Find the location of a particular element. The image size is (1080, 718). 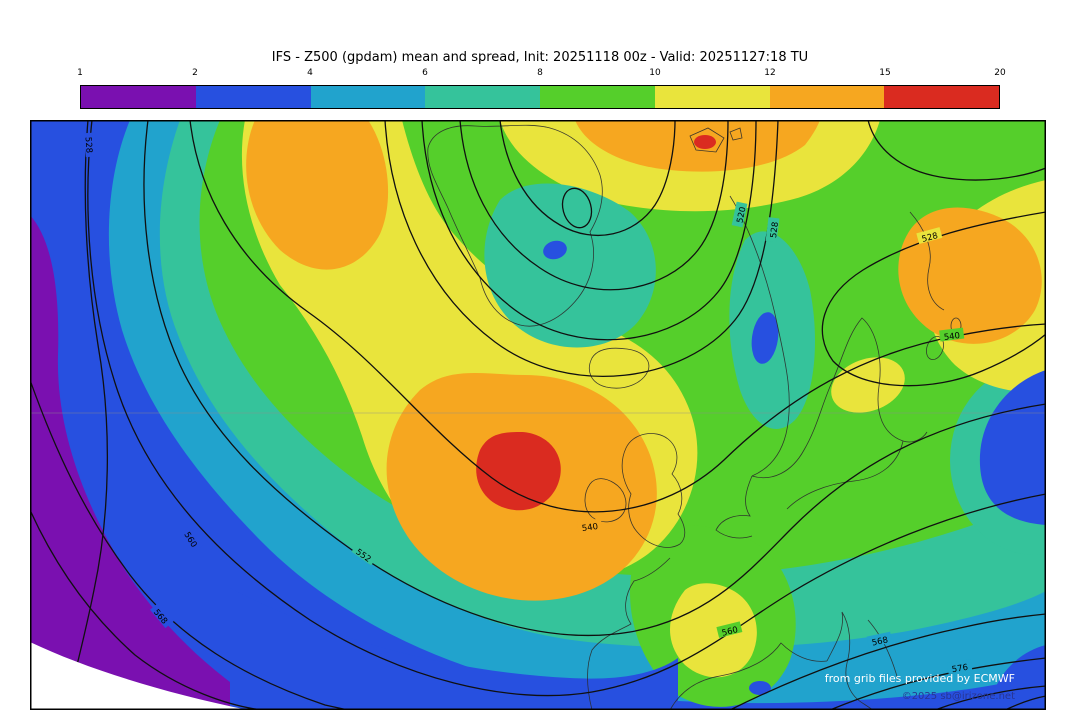

coast-norway is located at coordinates (759, 336).